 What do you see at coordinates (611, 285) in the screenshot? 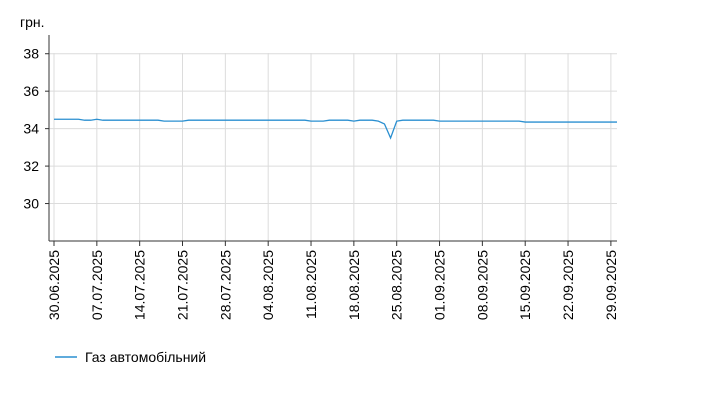
I see `x-tick-label: 29.09.2025` at bounding box center [611, 285].